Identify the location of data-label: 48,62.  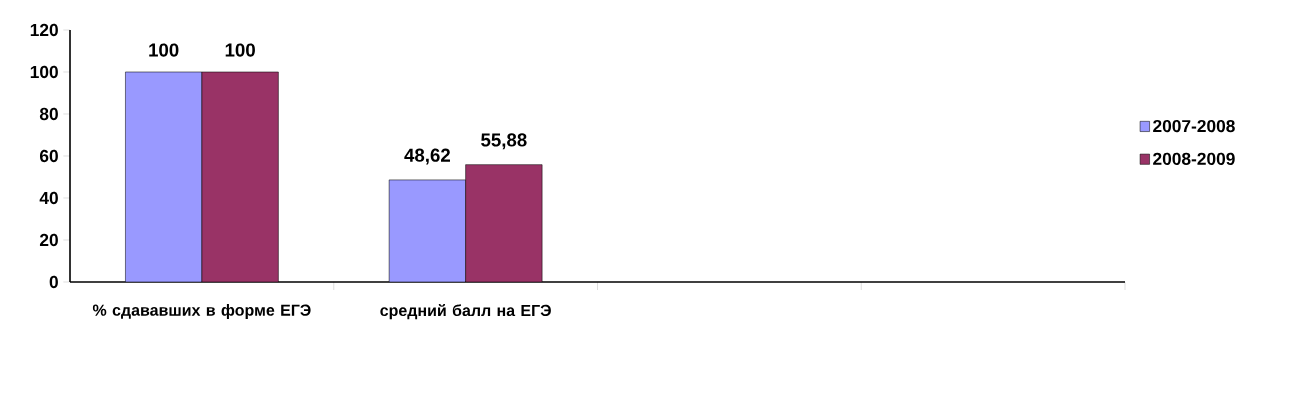
(427, 156).